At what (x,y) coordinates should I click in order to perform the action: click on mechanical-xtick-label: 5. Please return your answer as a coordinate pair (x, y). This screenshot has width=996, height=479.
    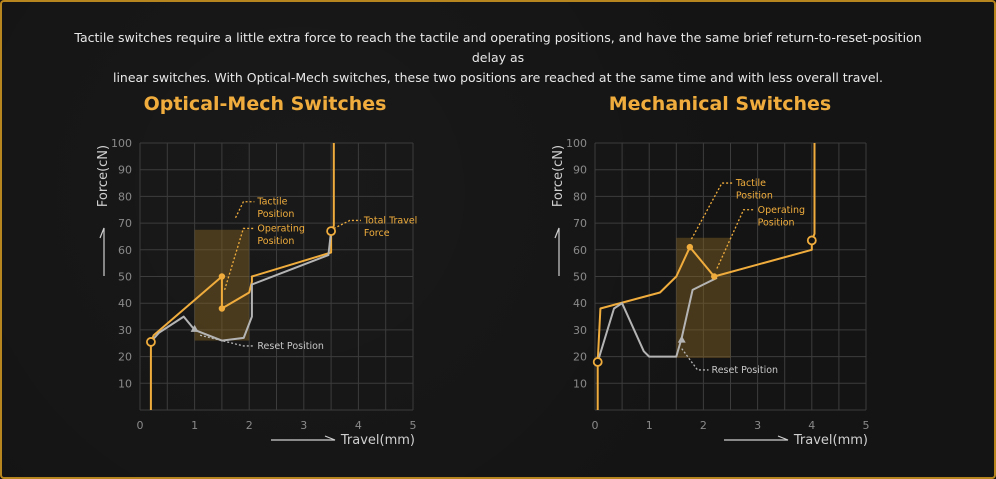
    Looking at the image, I should click on (866, 425).